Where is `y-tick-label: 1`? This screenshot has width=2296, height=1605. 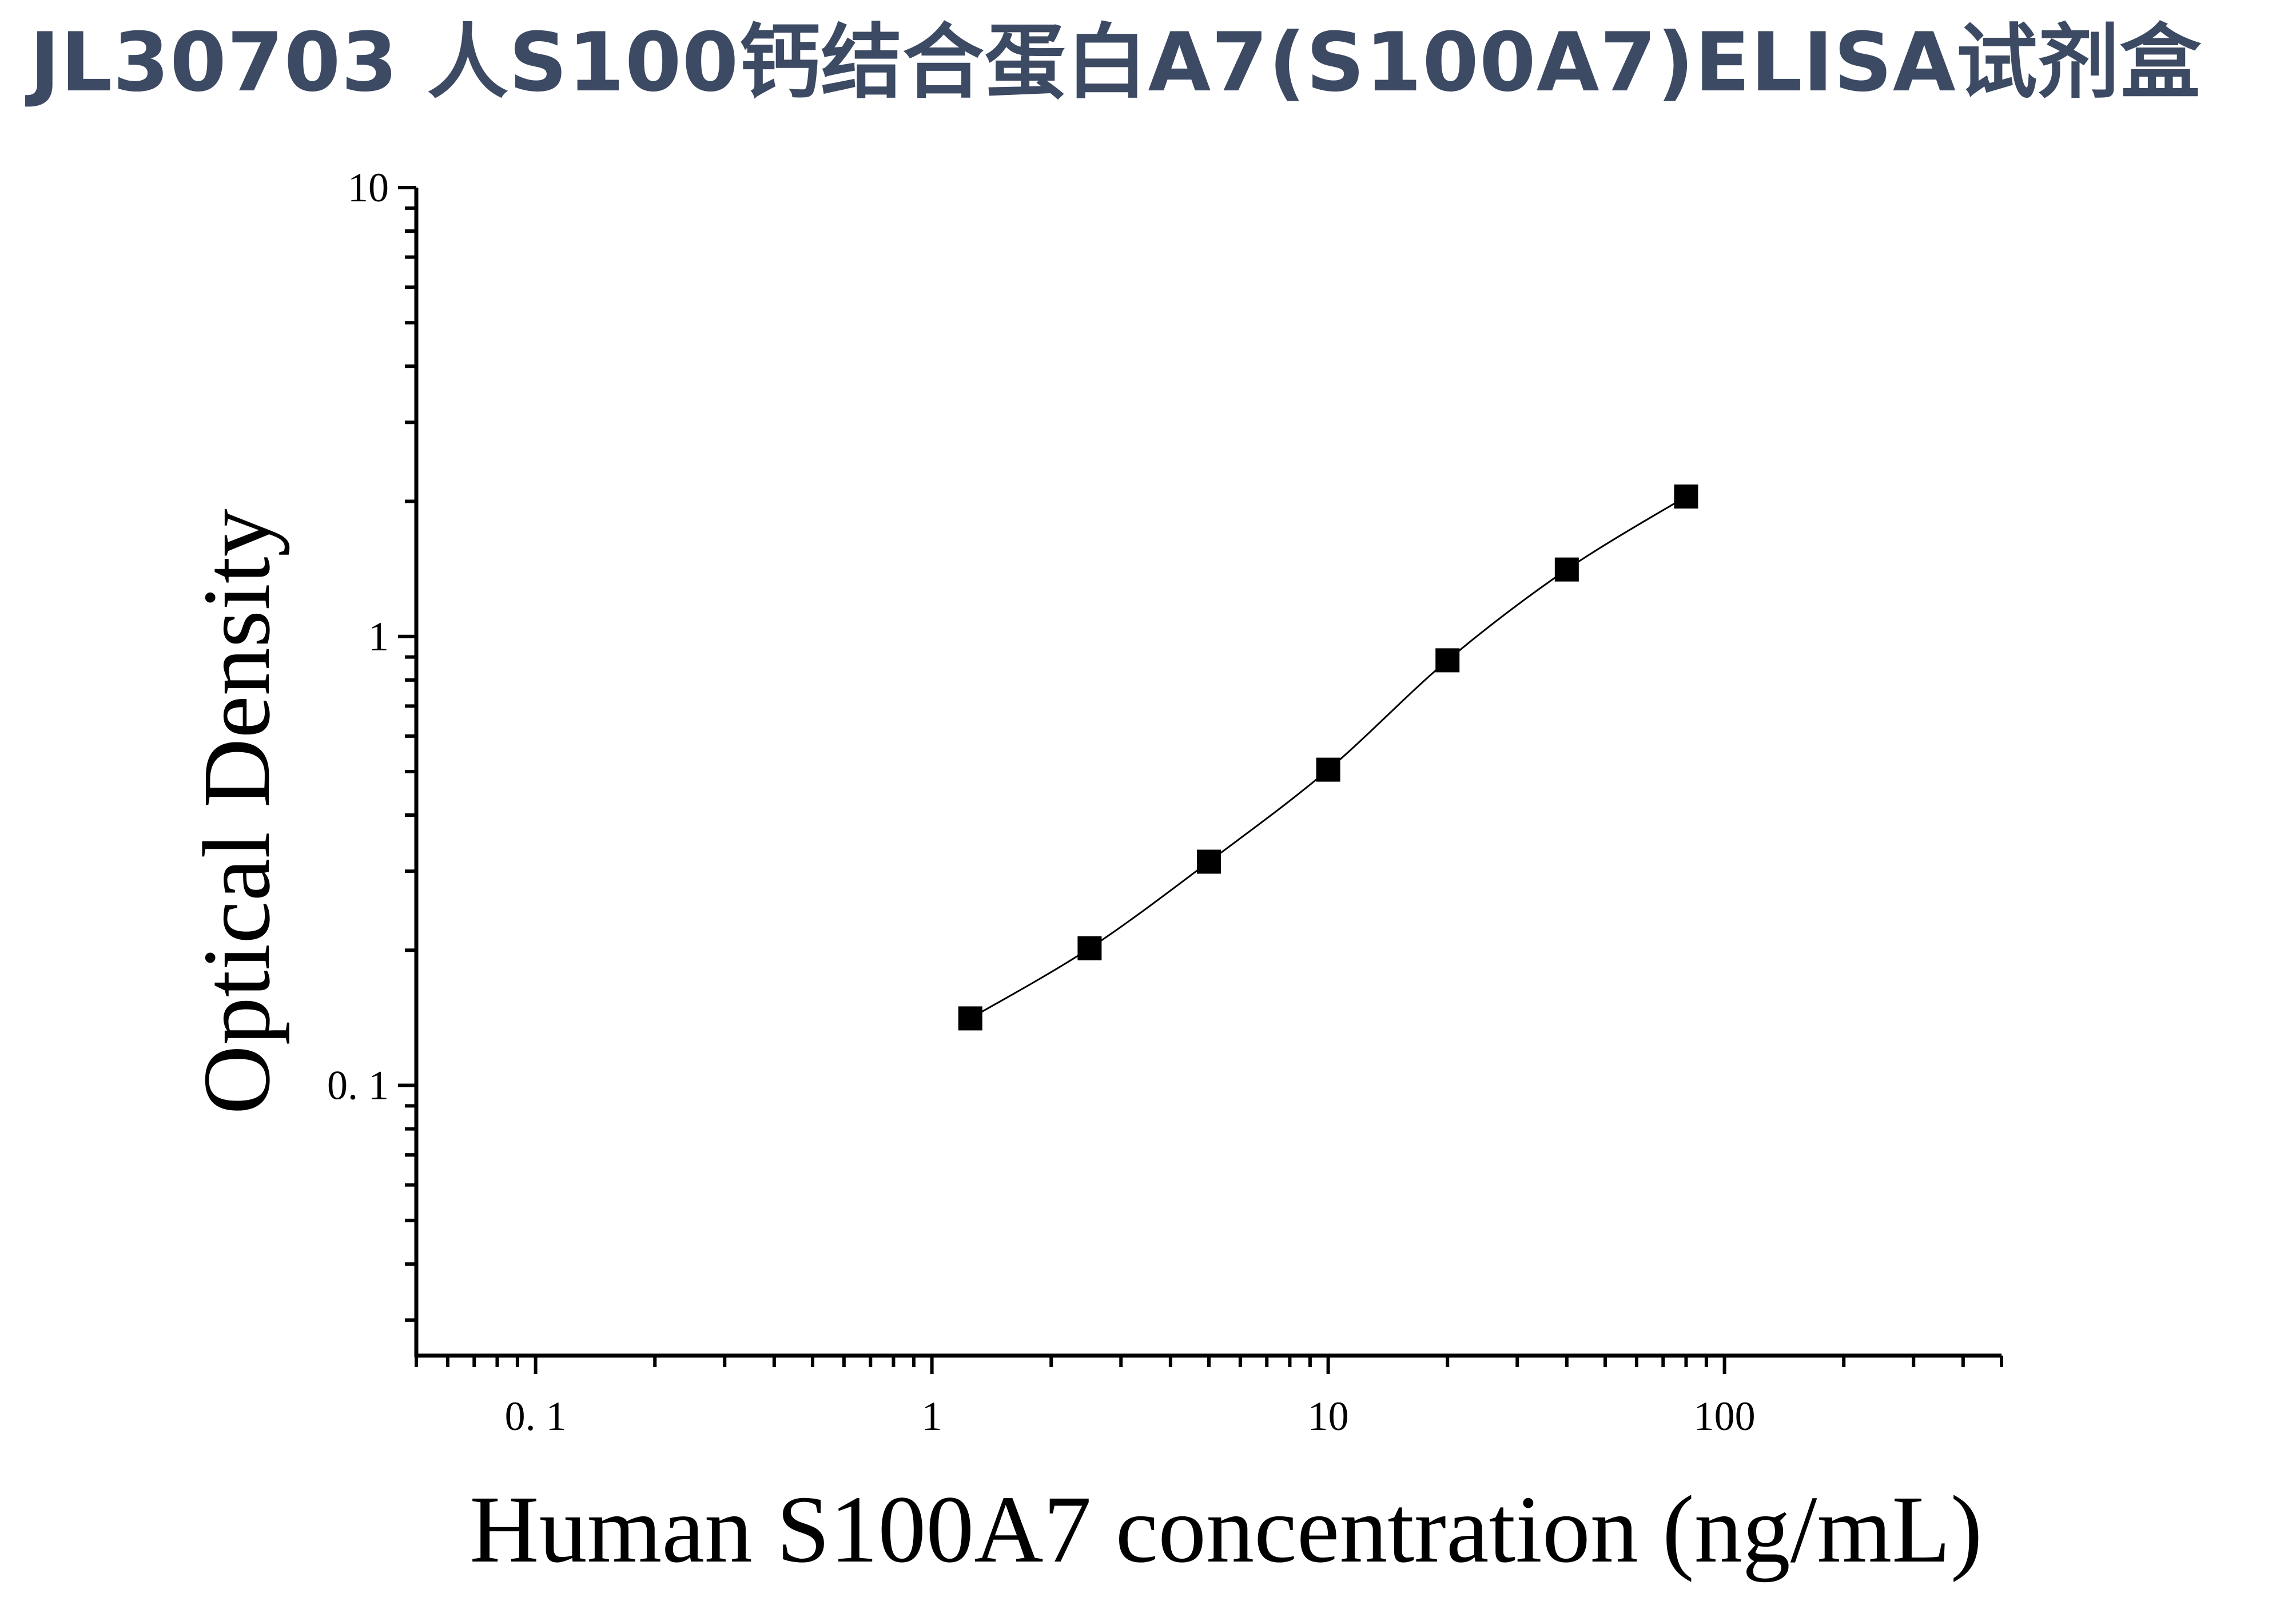
y-tick-label: 1 is located at coordinates (378, 637).